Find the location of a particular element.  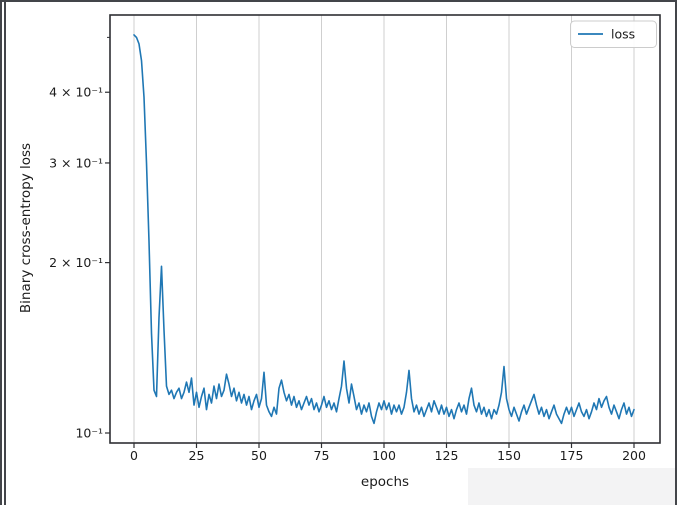

window-border-right is located at coordinates (676, 252).